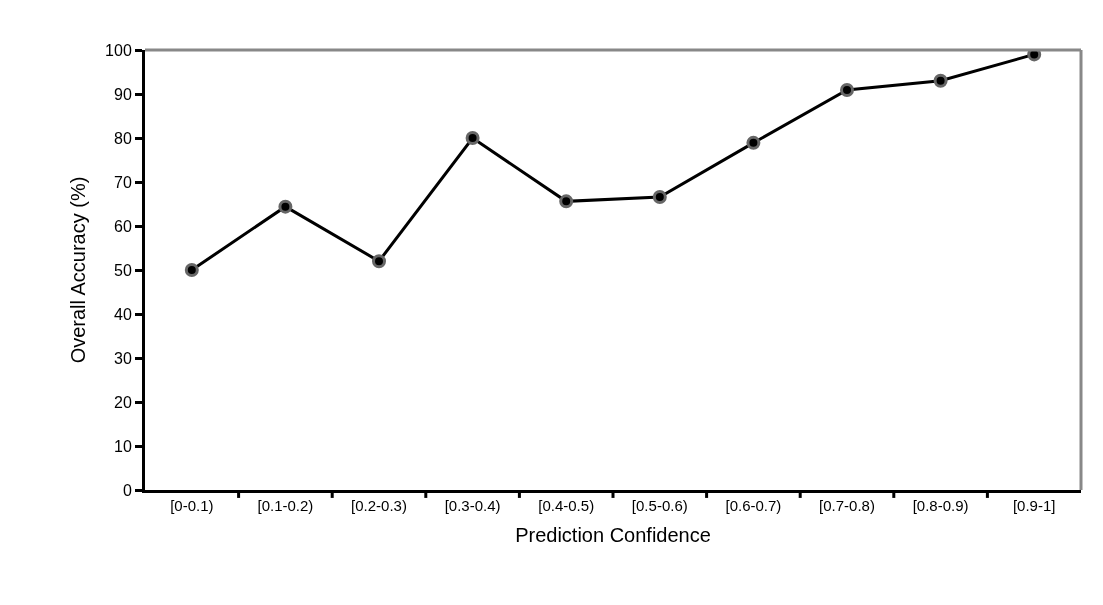 The height and width of the screenshot is (605, 1103). I want to click on y-tick-label: 100, so click(118, 50).